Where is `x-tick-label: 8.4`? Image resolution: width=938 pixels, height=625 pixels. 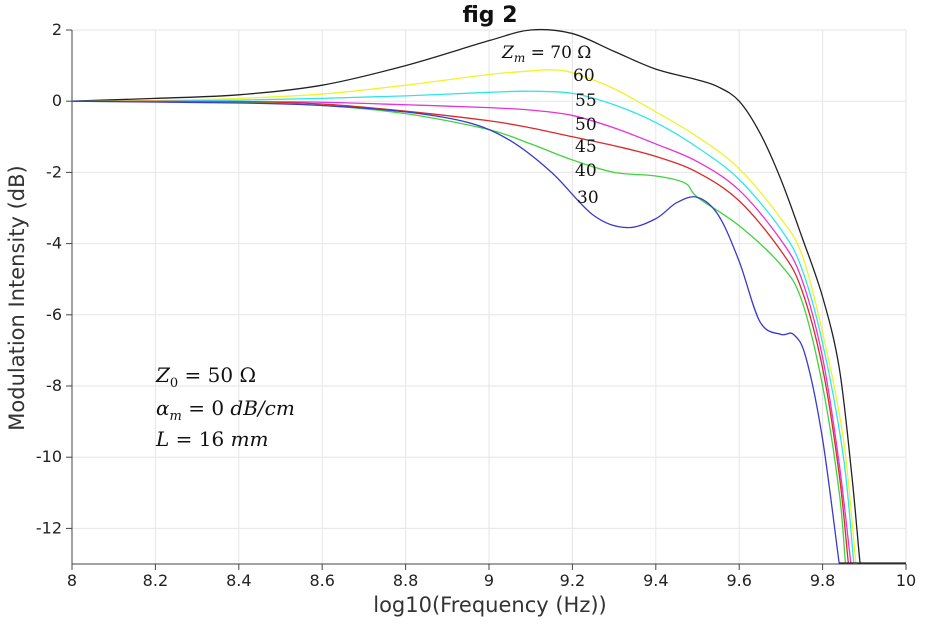 x-tick-label: 8.4 is located at coordinates (238, 580).